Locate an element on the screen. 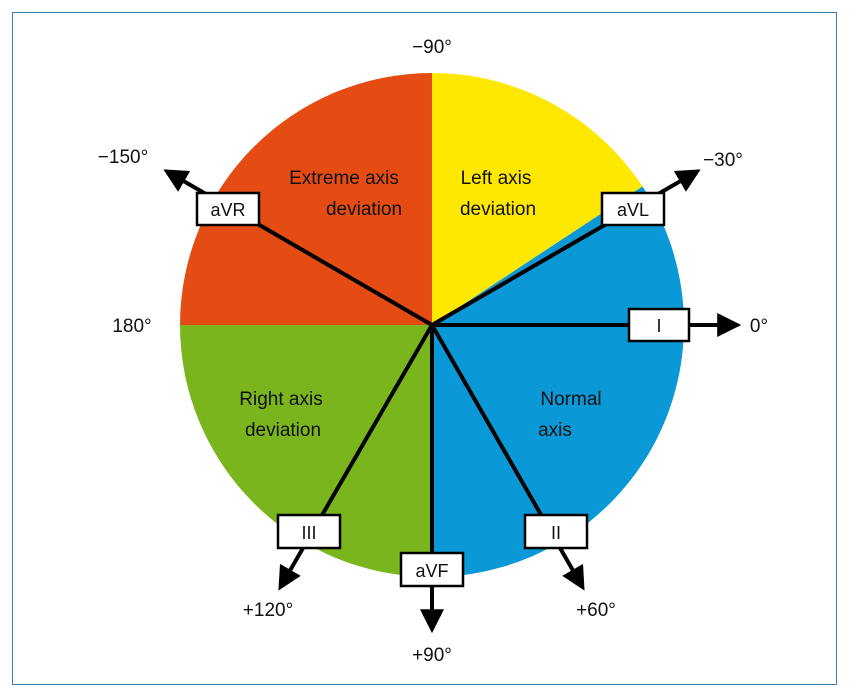 The width and height of the screenshot is (850, 693). normal-axis-label-line1: Normal is located at coordinates (570, 399).